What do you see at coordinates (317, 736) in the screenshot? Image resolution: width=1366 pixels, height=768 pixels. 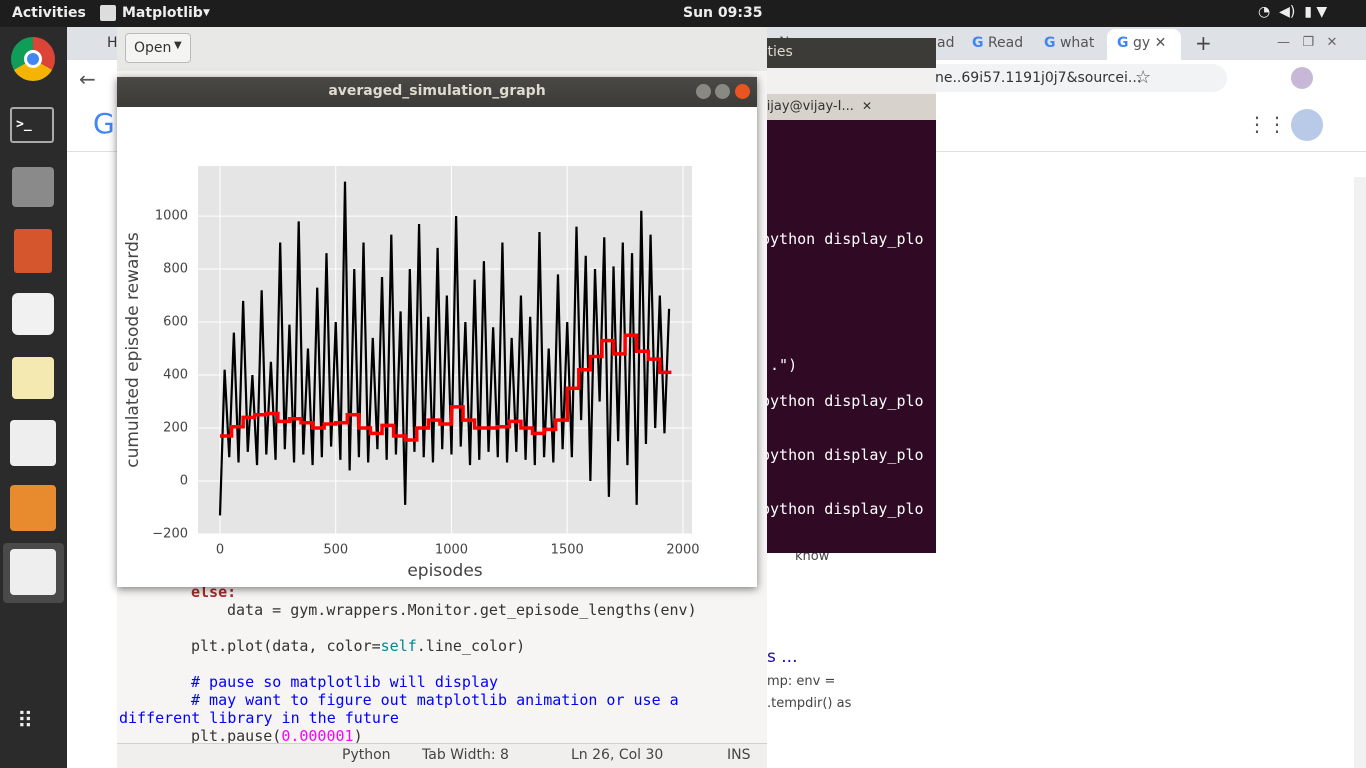 I see `code-number: 0.000001` at bounding box center [317, 736].